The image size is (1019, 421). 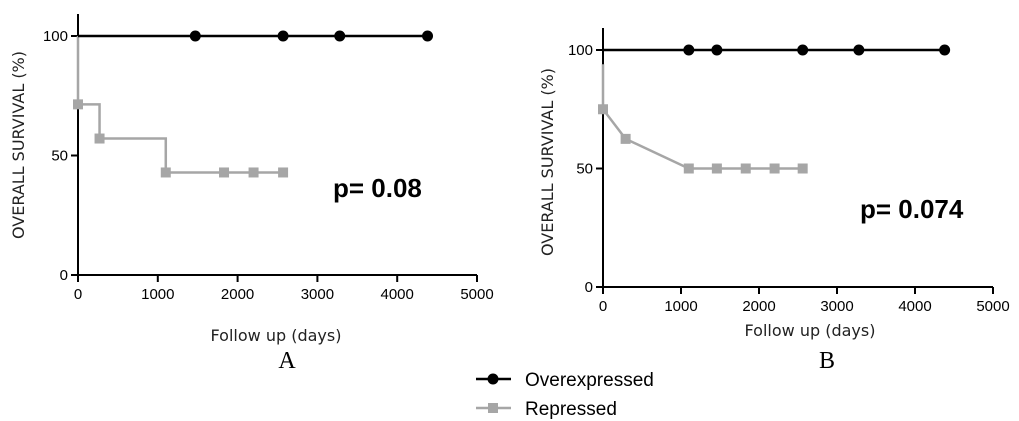 What do you see at coordinates (827, 361) in the screenshot?
I see `panel-b-letter: B` at bounding box center [827, 361].